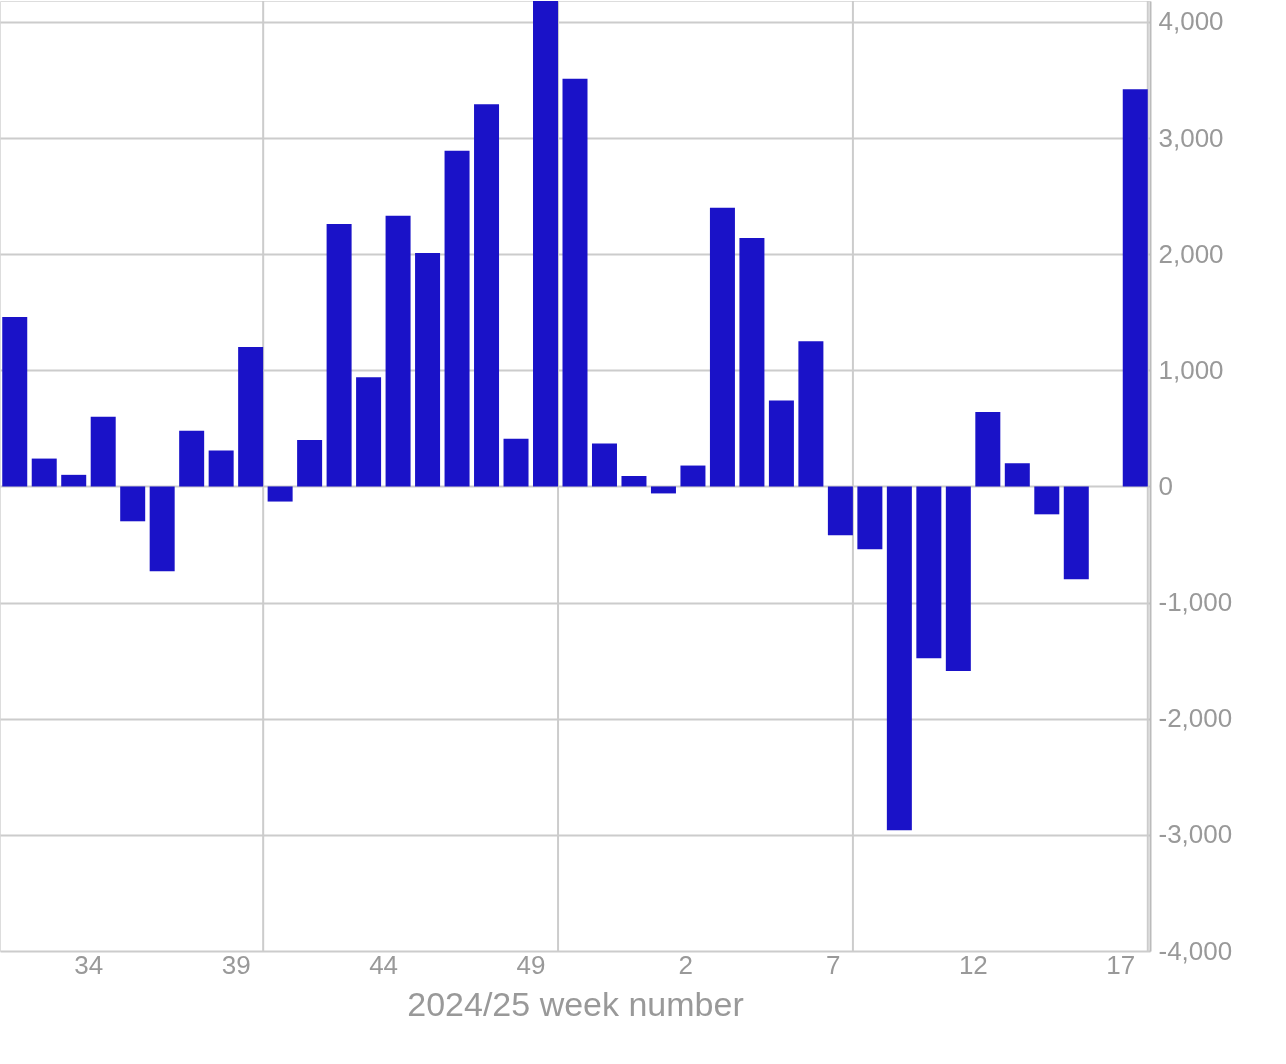 The width and height of the screenshot is (1286, 1064). I want to click on y-tick-label: 1,000, so click(1191, 369).